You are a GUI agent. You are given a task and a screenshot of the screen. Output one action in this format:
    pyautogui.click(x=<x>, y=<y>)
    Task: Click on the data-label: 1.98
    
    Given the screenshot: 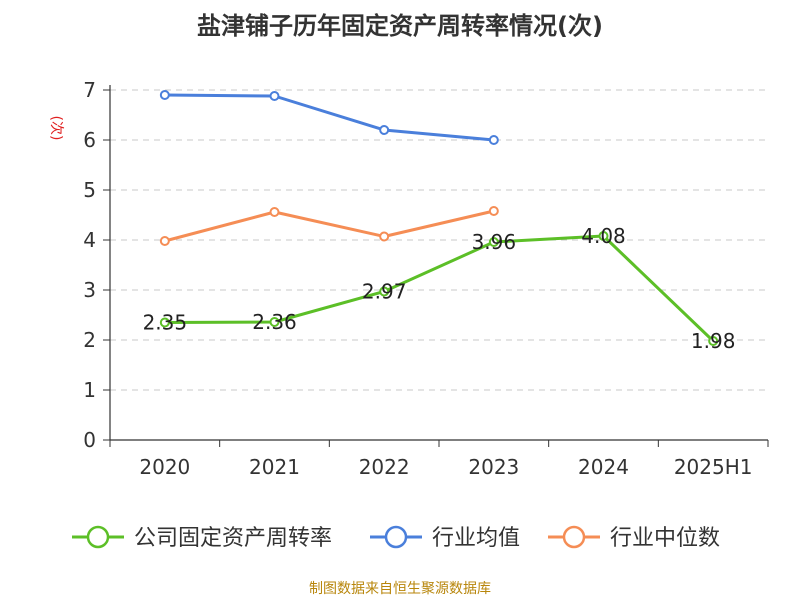 What is the action you would take?
    pyautogui.click(x=713, y=341)
    